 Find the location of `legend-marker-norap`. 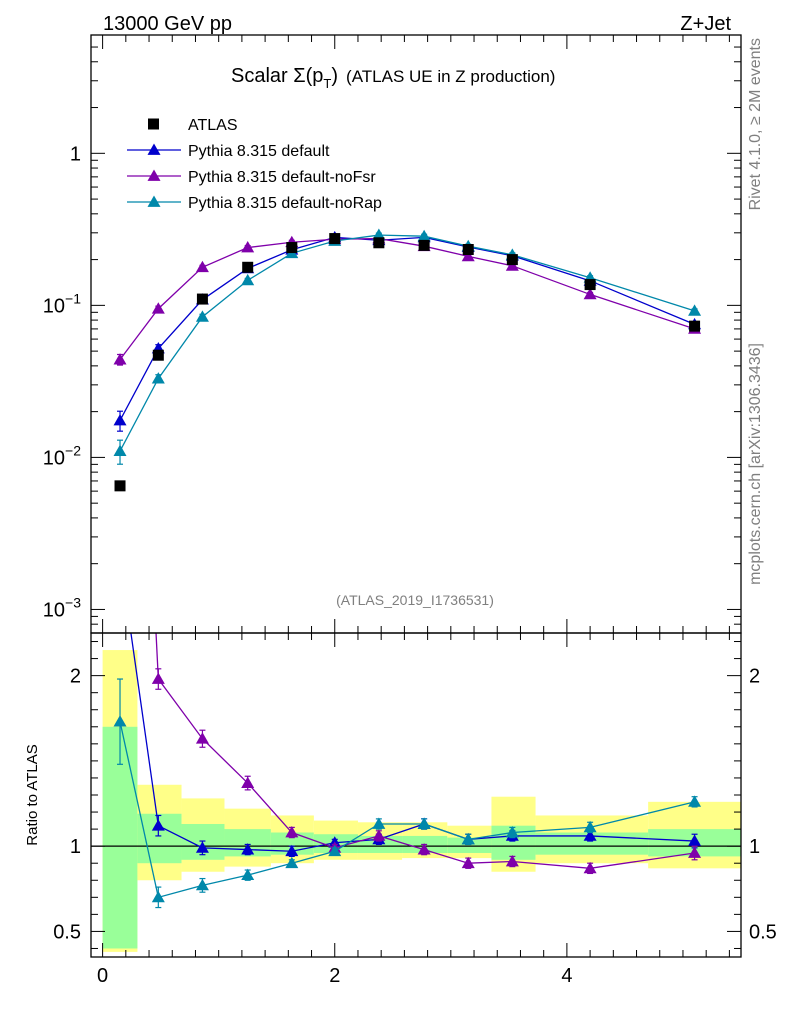

legend-marker-norap is located at coordinates (154, 201).